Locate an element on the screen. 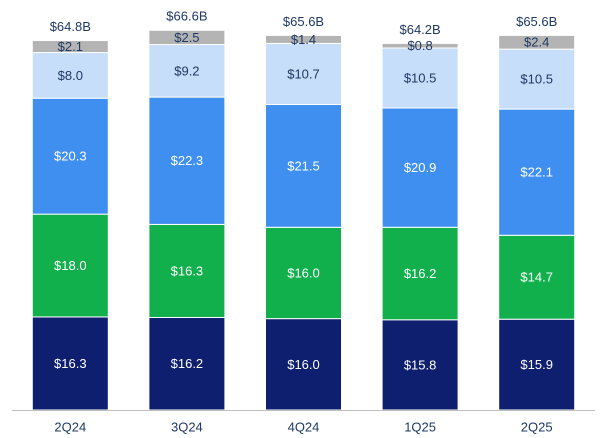  value-label: $21.5 is located at coordinates (303, 165).